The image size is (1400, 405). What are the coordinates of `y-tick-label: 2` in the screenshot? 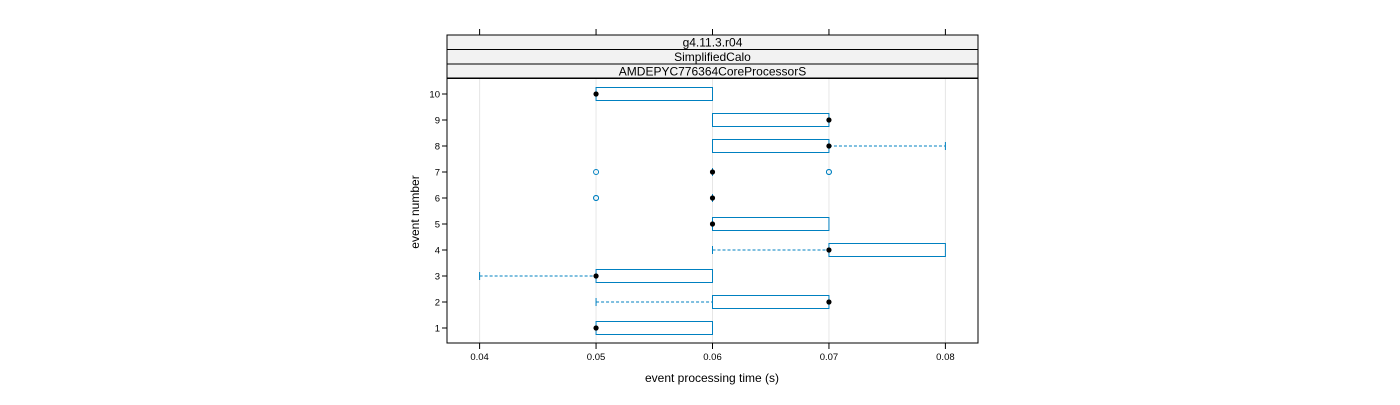 It's located at (437, 303).